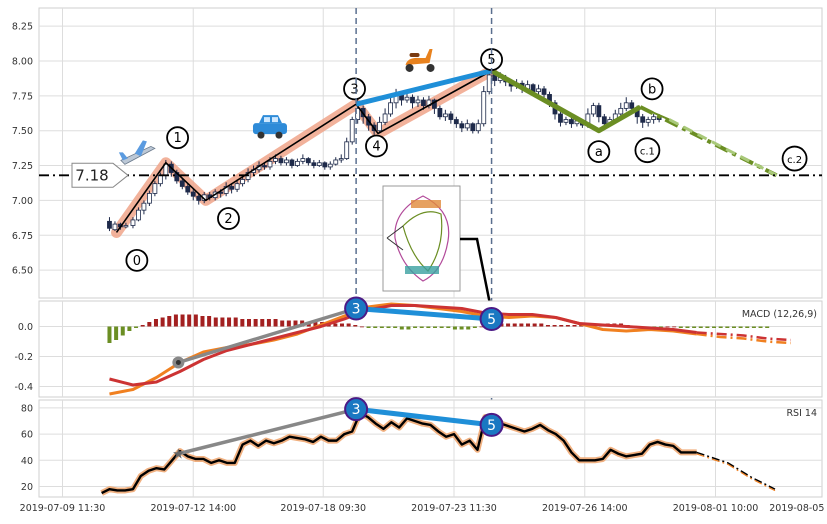  What do you see at coordinates (708, 141) in the screenshot?
I see `projection-c2-line` at bounding box center [708, 141].